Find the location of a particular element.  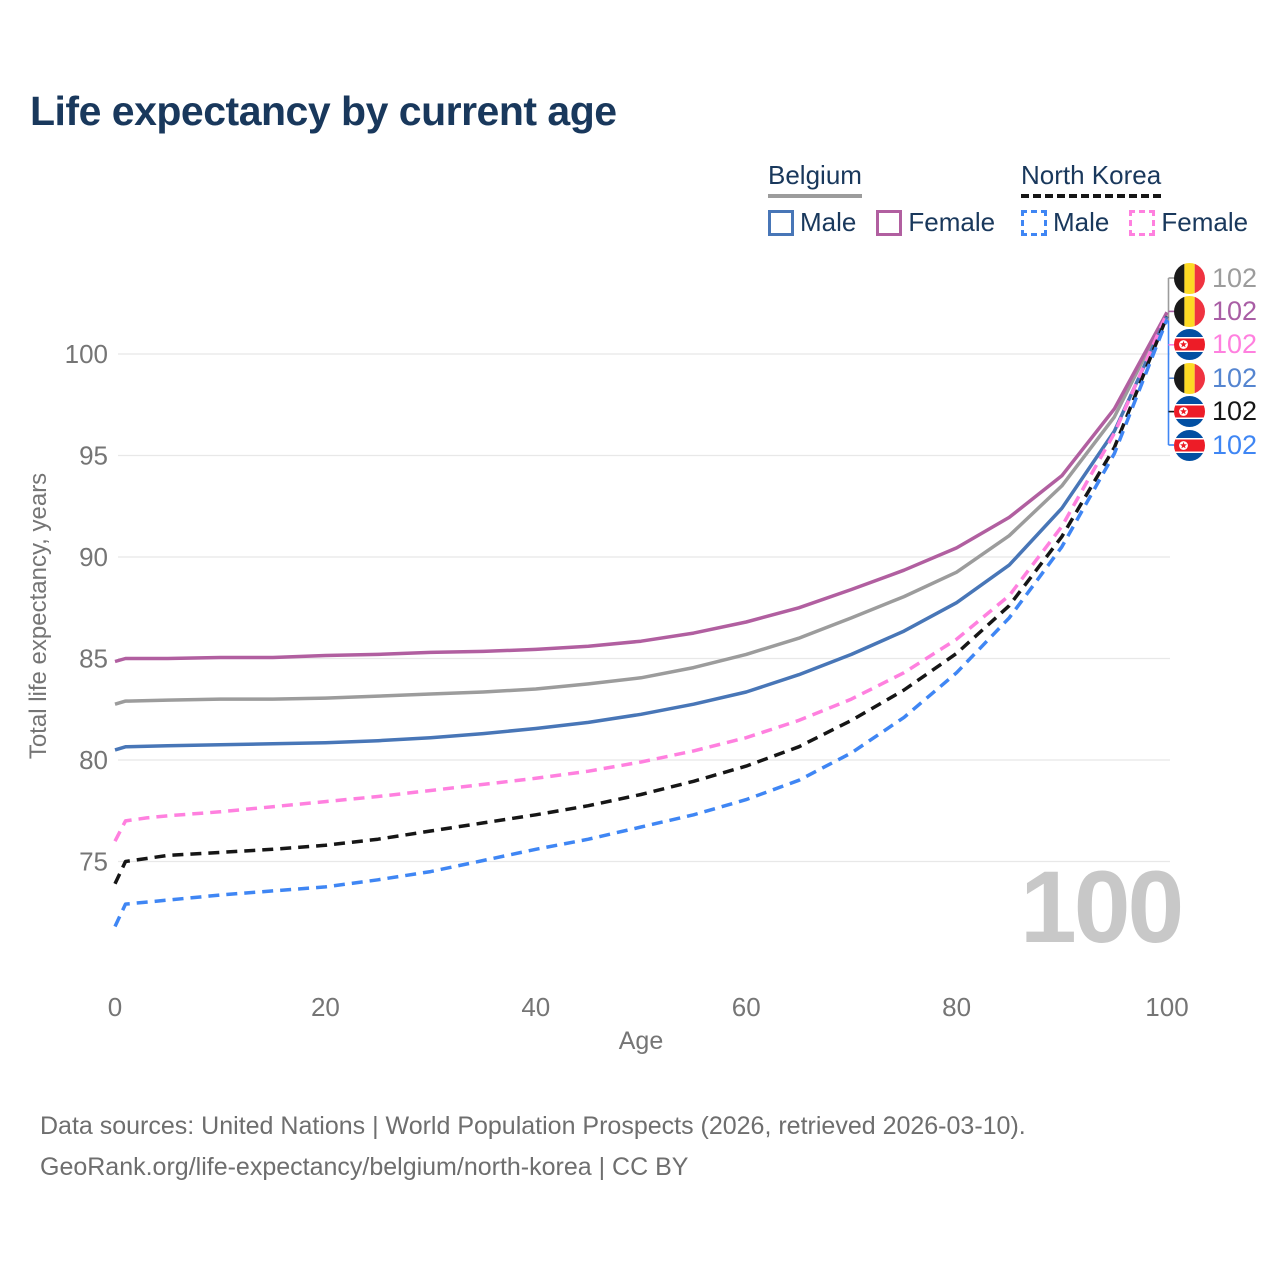

legend-items-north-korea: Male Female is located at coordinates (1144, 222).